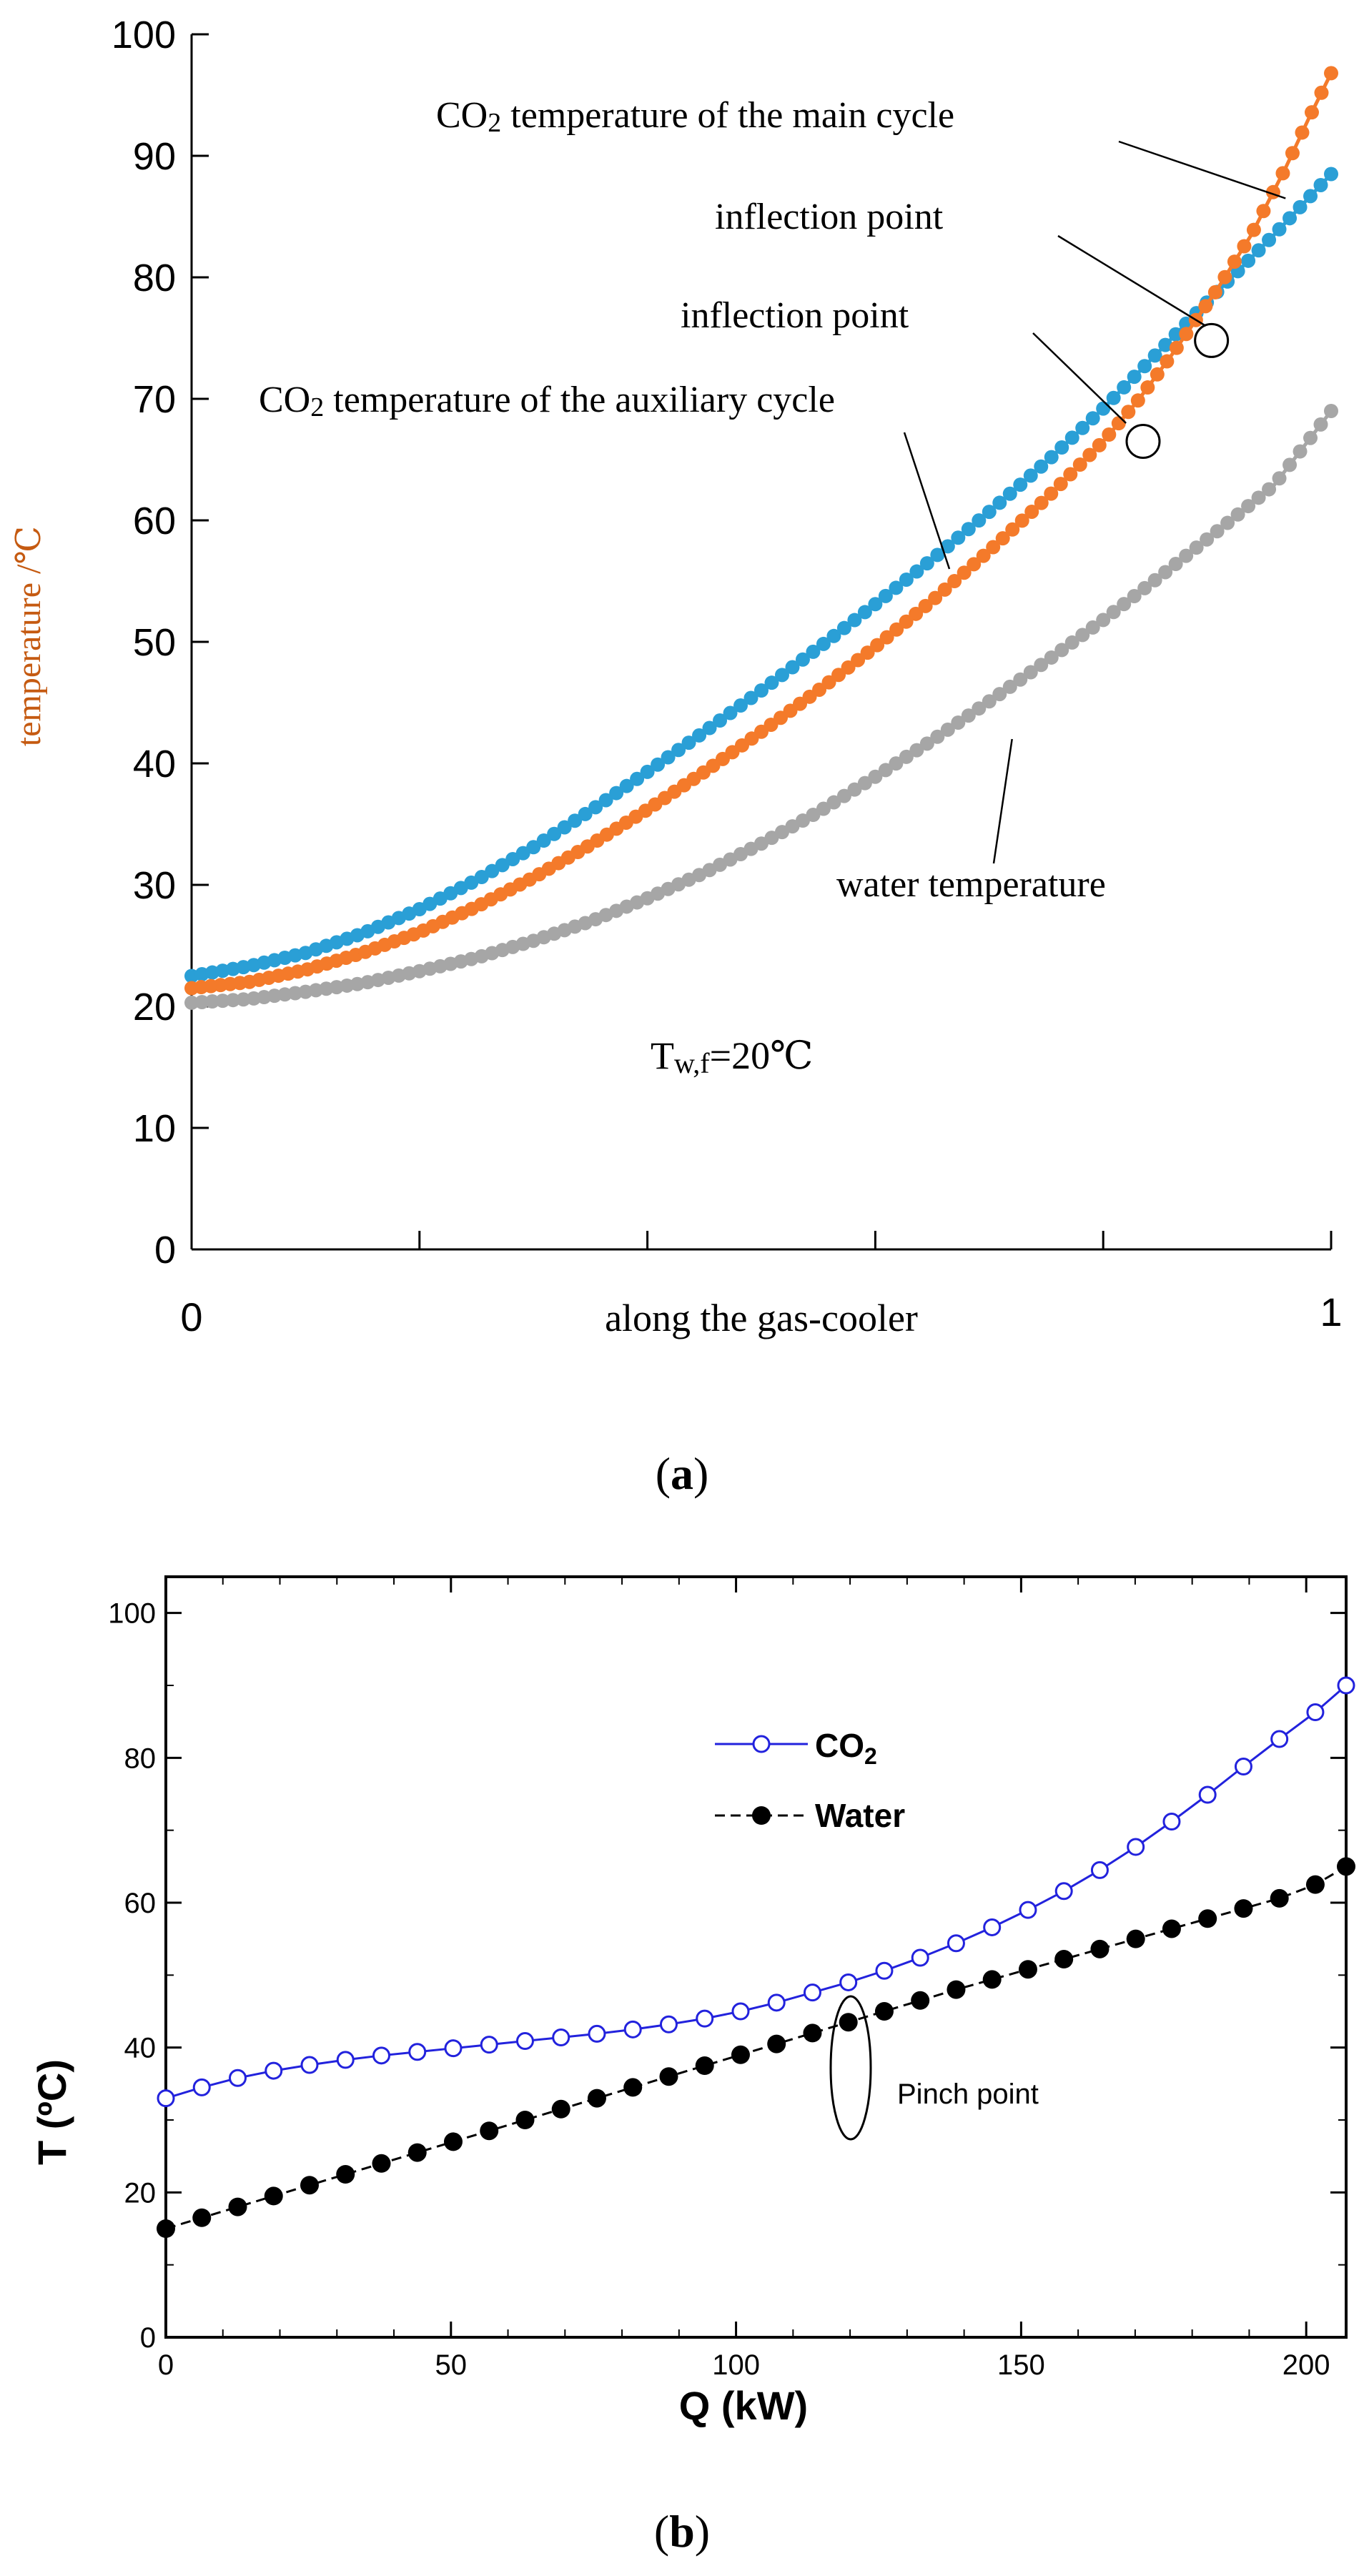  Describe the element at coordinates (141, 2048) in the screenshot. I see `chart-b-ytick-label: 40` at that location.